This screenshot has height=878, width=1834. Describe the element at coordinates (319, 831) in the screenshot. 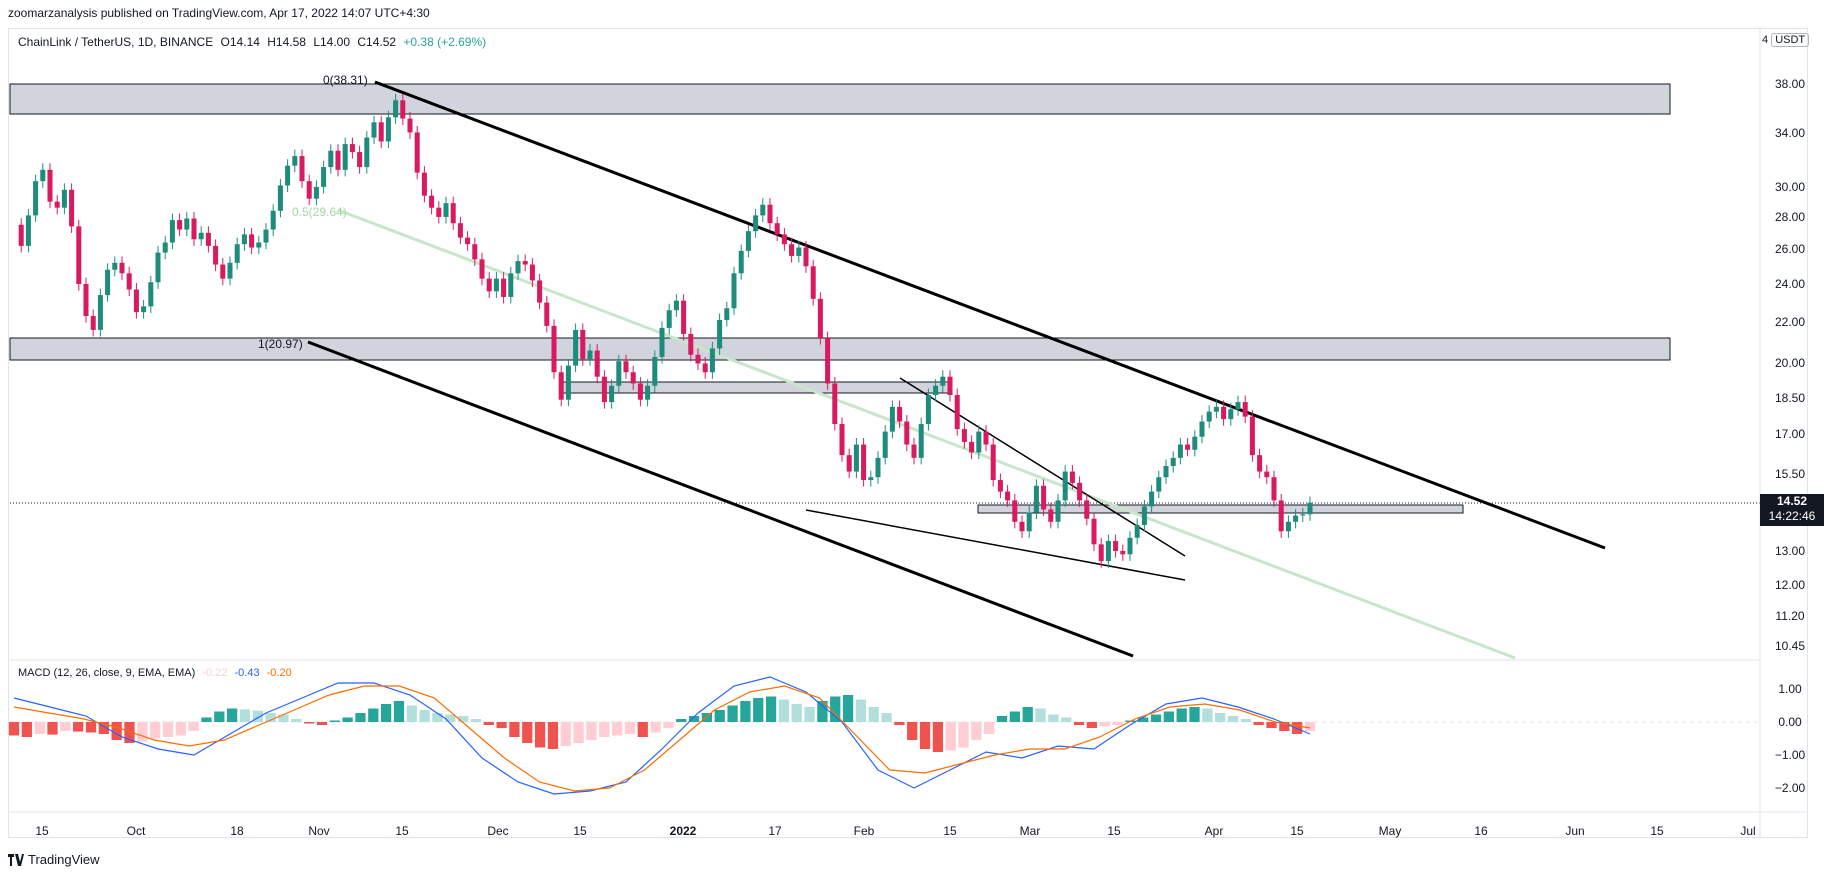

I see `time-tick: Nov` at that location.